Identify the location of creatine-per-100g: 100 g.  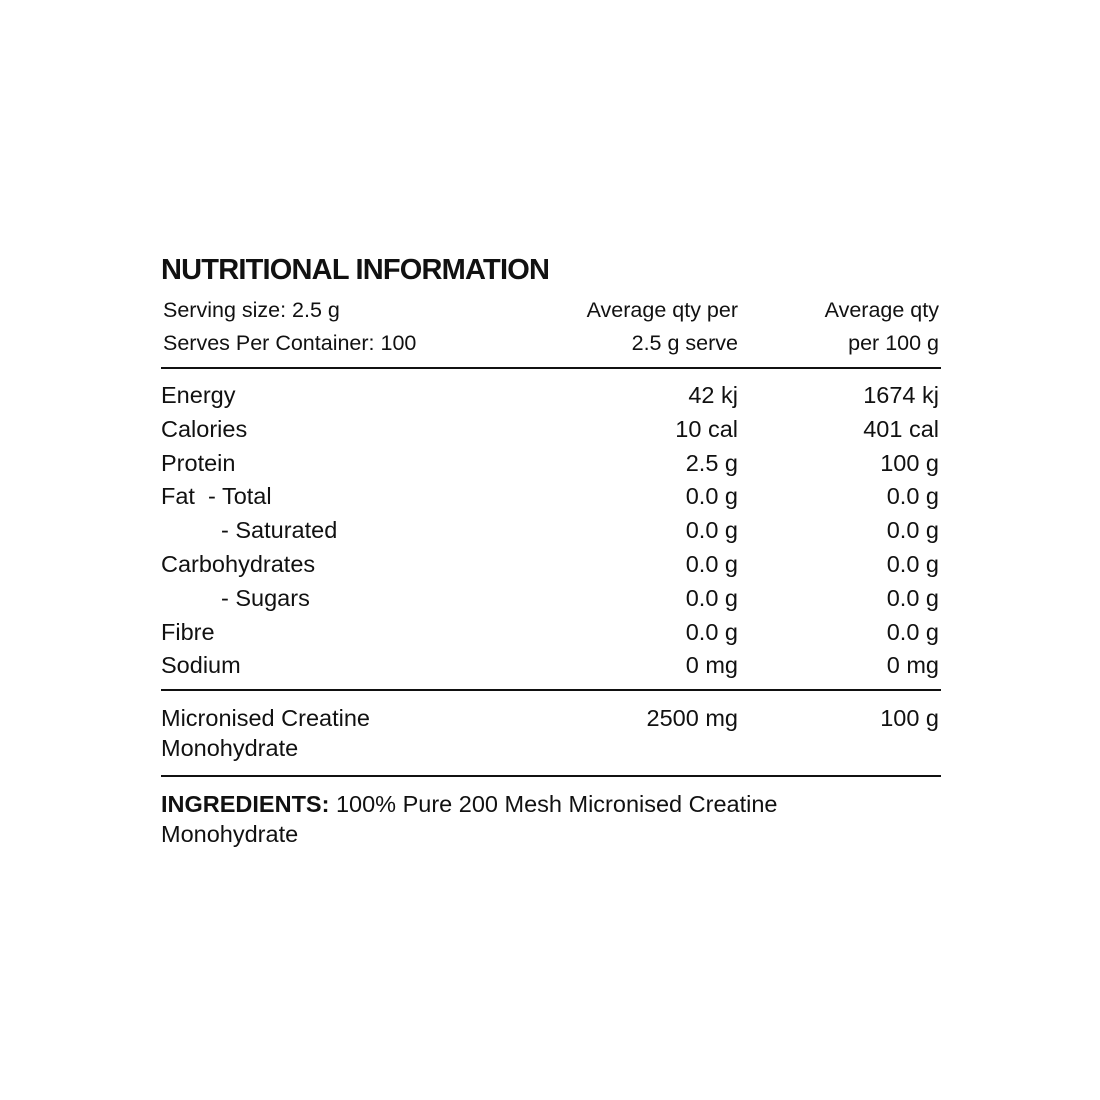
(909, 718).